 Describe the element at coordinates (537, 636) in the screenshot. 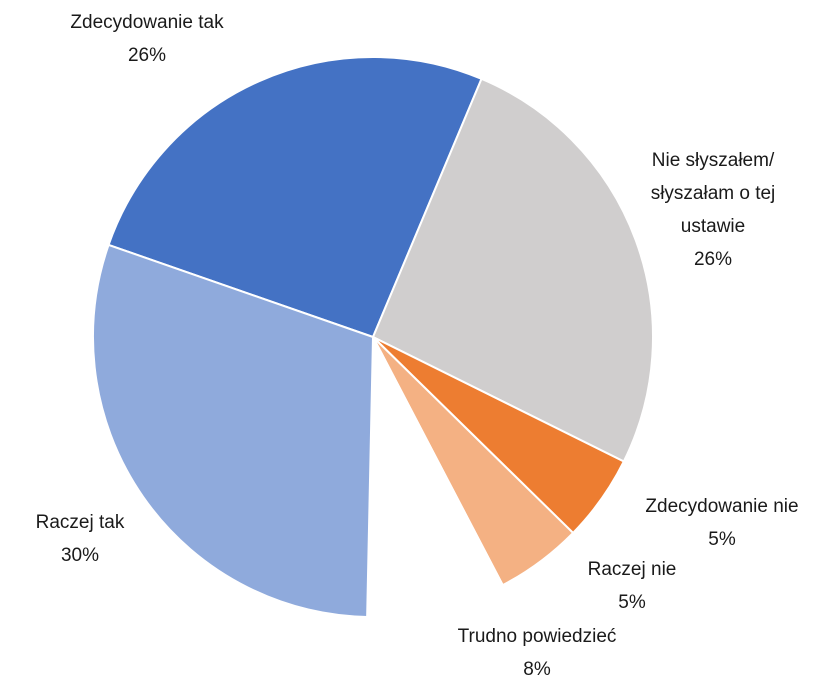

I see `category-label: Trudno powiedzieć` at that location.